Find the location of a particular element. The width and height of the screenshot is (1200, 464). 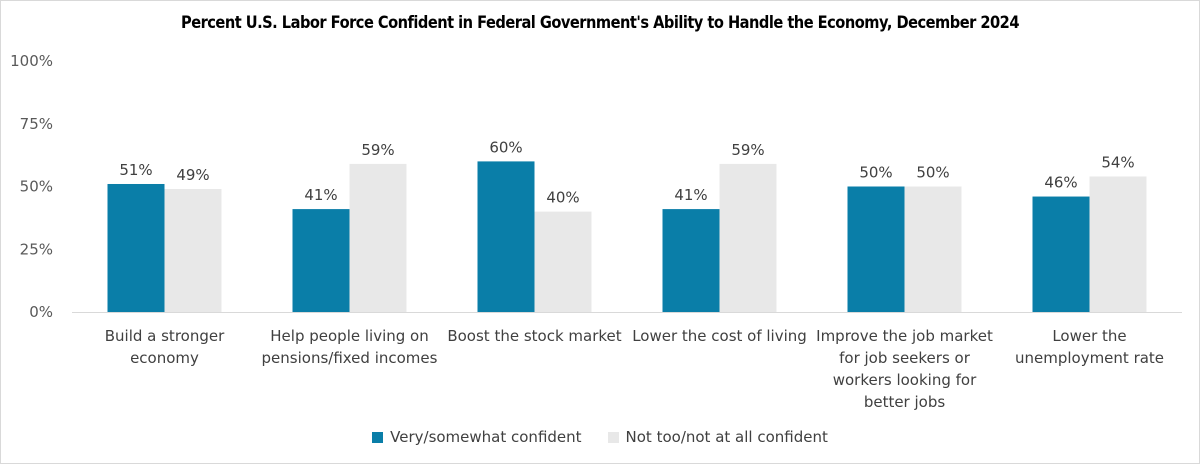

legend-swatch-confident is located at coordinates (378, 437).